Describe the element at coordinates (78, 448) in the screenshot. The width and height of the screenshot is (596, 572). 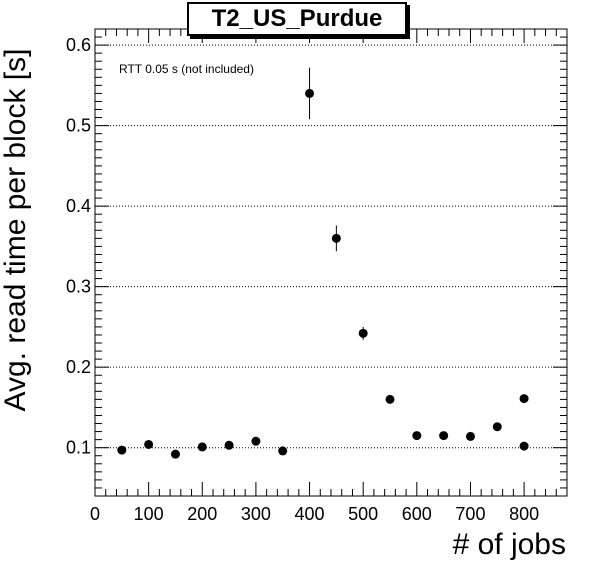
I see `y-tick-label: 0.1` at that location.